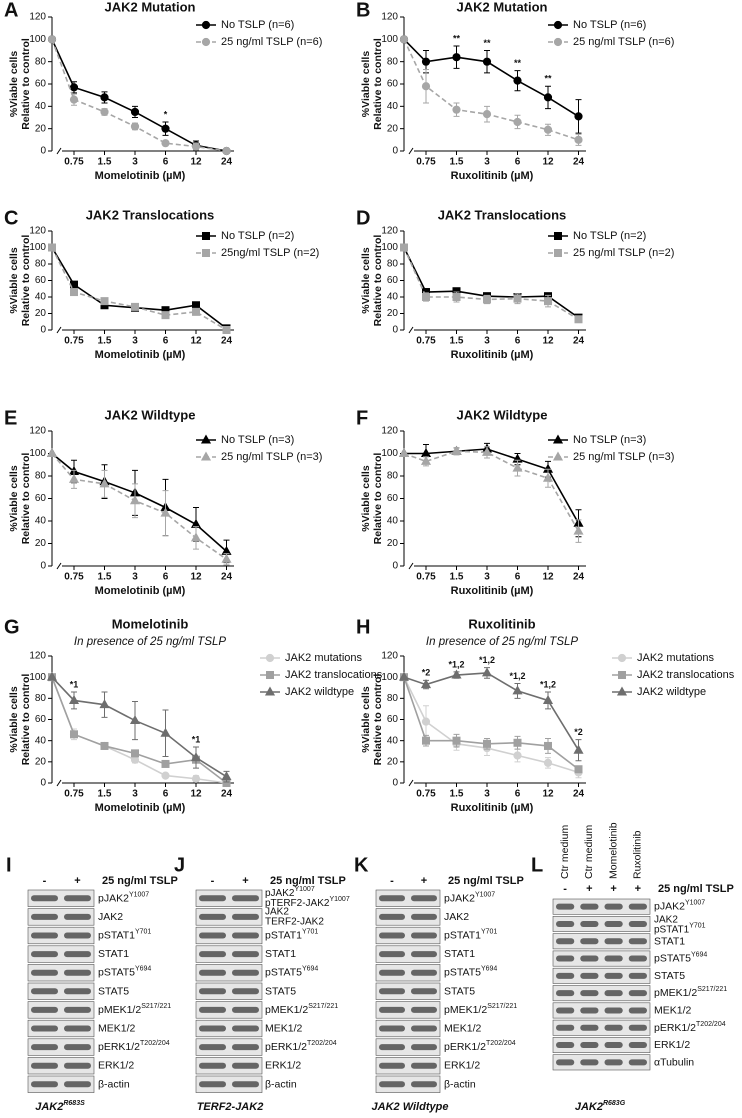 This screenshot has height=1118, width=742. Describe the element at coordinates (286, 1010) in the screenshot. I see `label-text: pMEK1/2` at that location.